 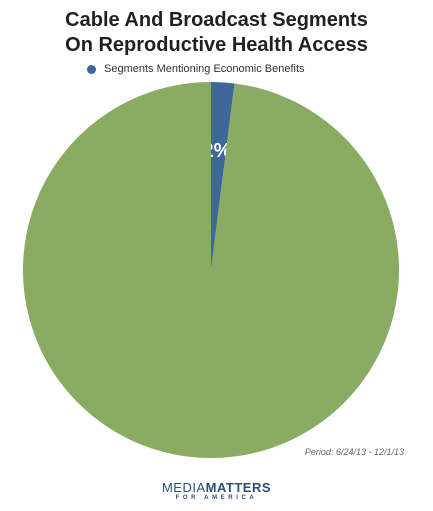 I want to click on legend: Segments Mentioning Economic Benefits, so click(x=196, y=69).